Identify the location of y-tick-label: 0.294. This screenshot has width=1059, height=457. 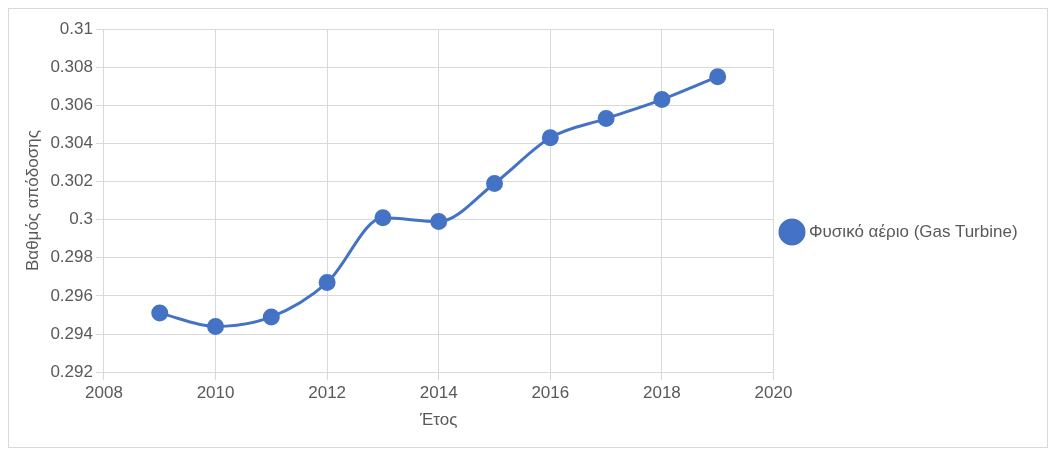
(71, 333).